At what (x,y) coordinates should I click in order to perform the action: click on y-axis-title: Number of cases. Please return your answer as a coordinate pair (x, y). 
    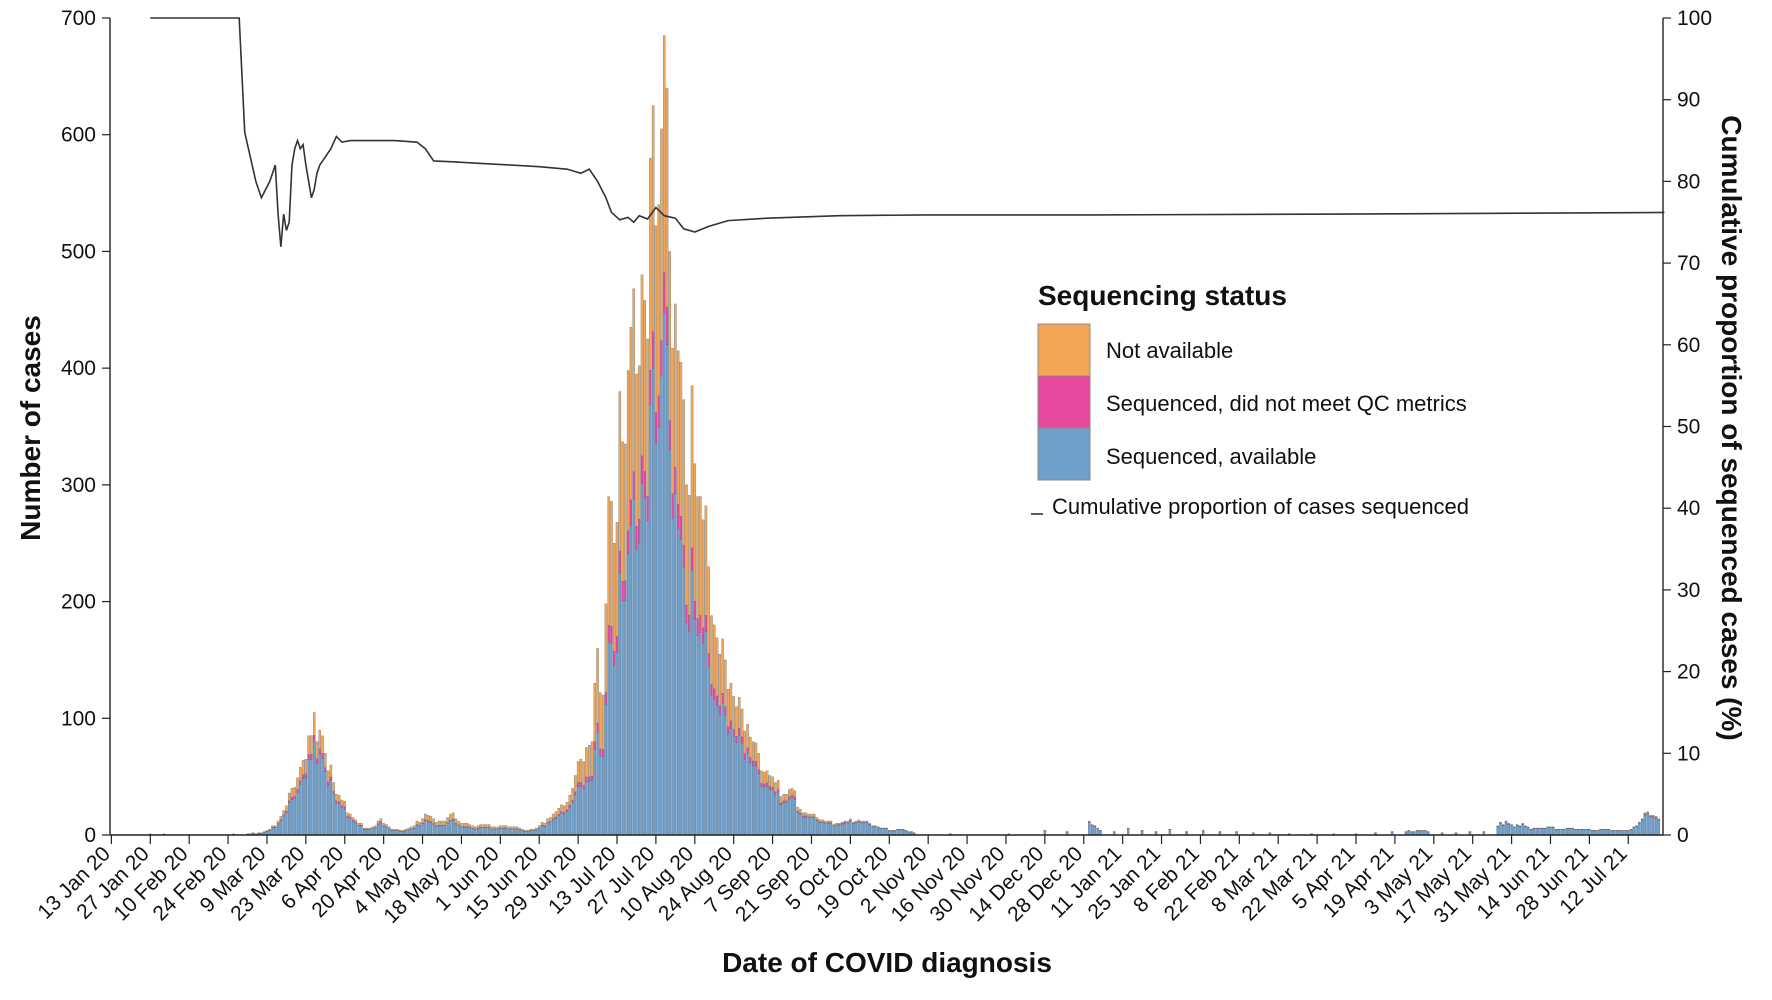
    Looking at the image, I should click on (30, 428).